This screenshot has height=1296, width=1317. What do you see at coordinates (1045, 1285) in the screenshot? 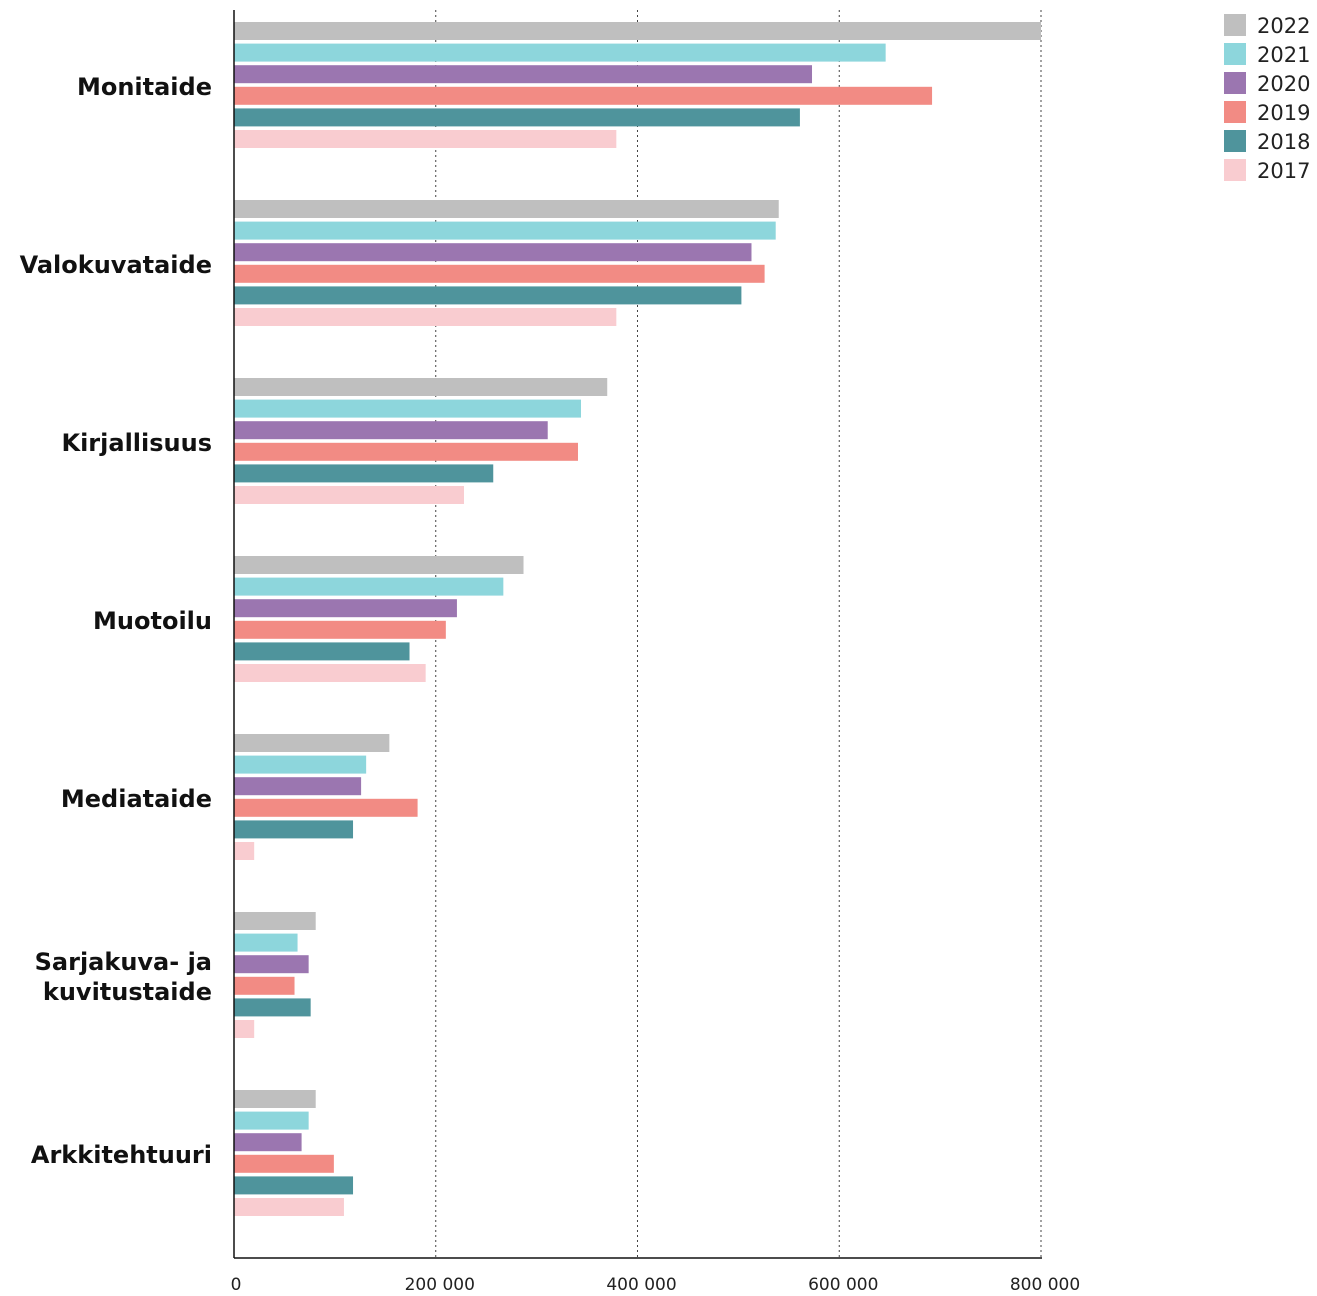
I see `x-tick-label: 800 000` at bounding box center [1045, 1285].